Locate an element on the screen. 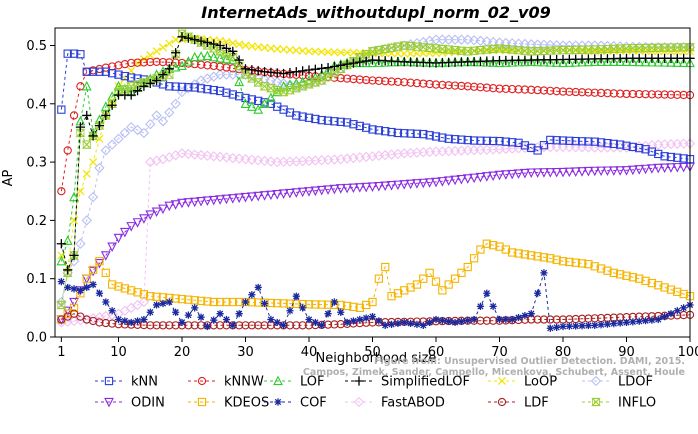 This screenshot has height=434, width=698. legend-label: INFLO is located at coordinates (637, 403).